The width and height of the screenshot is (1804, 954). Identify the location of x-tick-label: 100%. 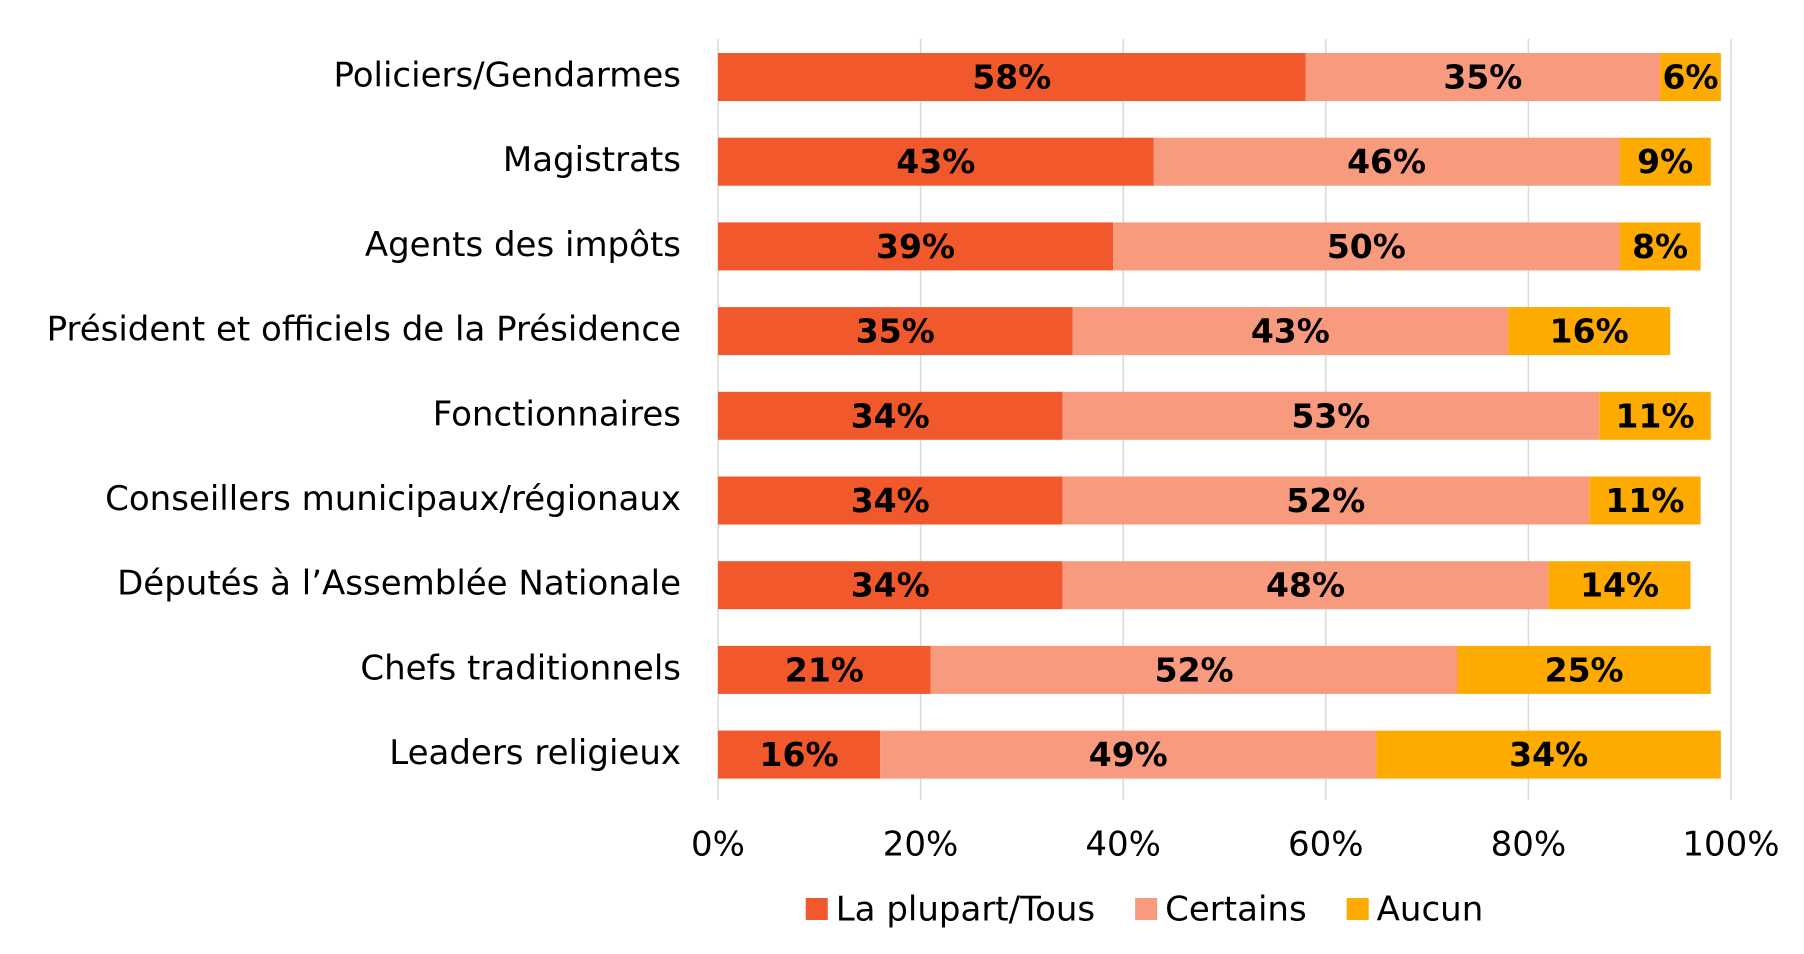
(1730, 845).